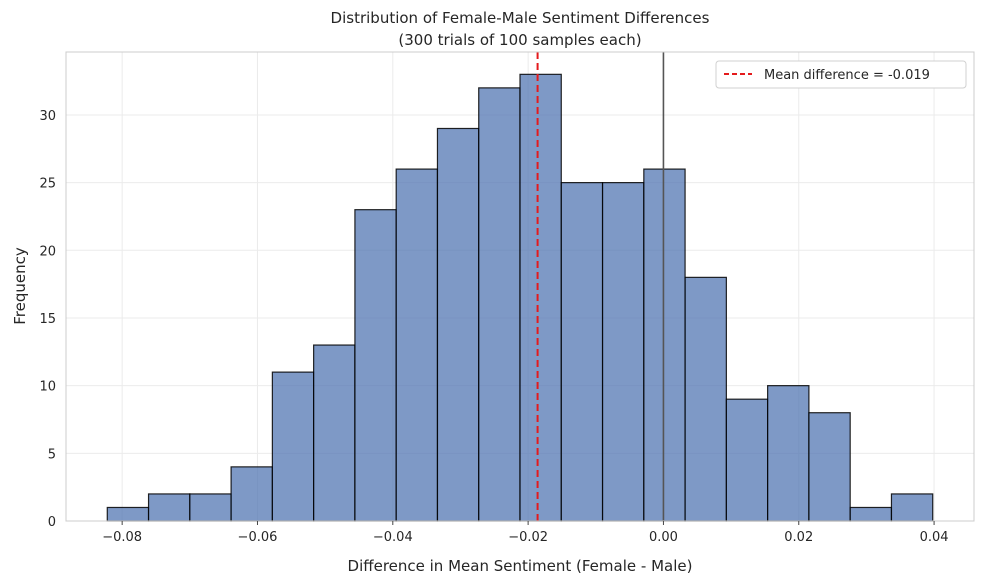  I want to click on legend-label-mean: Mean difference = -0.019, so click(847, 75).